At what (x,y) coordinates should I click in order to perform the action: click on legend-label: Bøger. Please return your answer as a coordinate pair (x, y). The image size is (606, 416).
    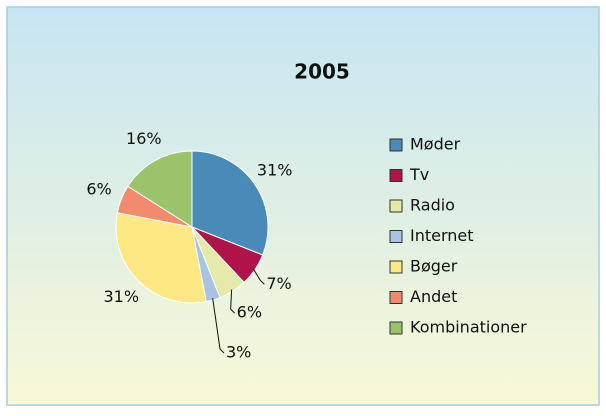
    Looking at the image, I should click on (434, 266).